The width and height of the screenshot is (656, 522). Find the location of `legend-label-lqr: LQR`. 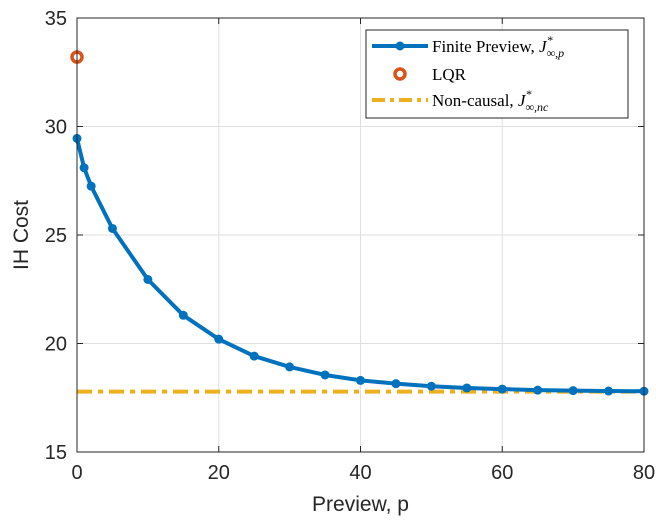

legend-label-lqr: LQR is located at coordinates (449, 74).